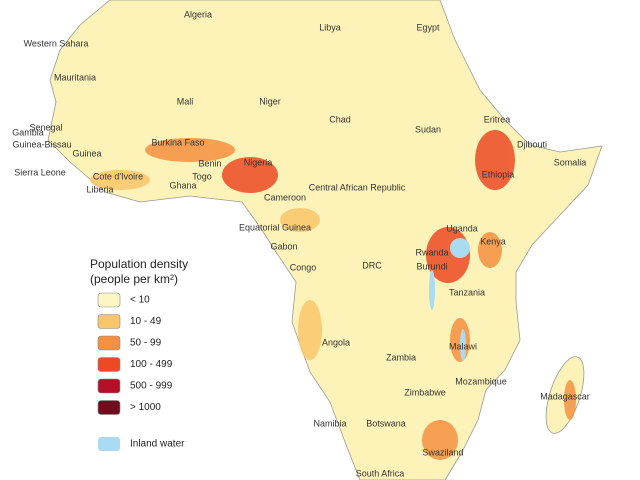 Image resolution: width=640 pixels, height=480 pixels. What do you see at coordinates (202, 176) in the screenshot?
I see `country-label: Togo` at bounding box center [202, 176].